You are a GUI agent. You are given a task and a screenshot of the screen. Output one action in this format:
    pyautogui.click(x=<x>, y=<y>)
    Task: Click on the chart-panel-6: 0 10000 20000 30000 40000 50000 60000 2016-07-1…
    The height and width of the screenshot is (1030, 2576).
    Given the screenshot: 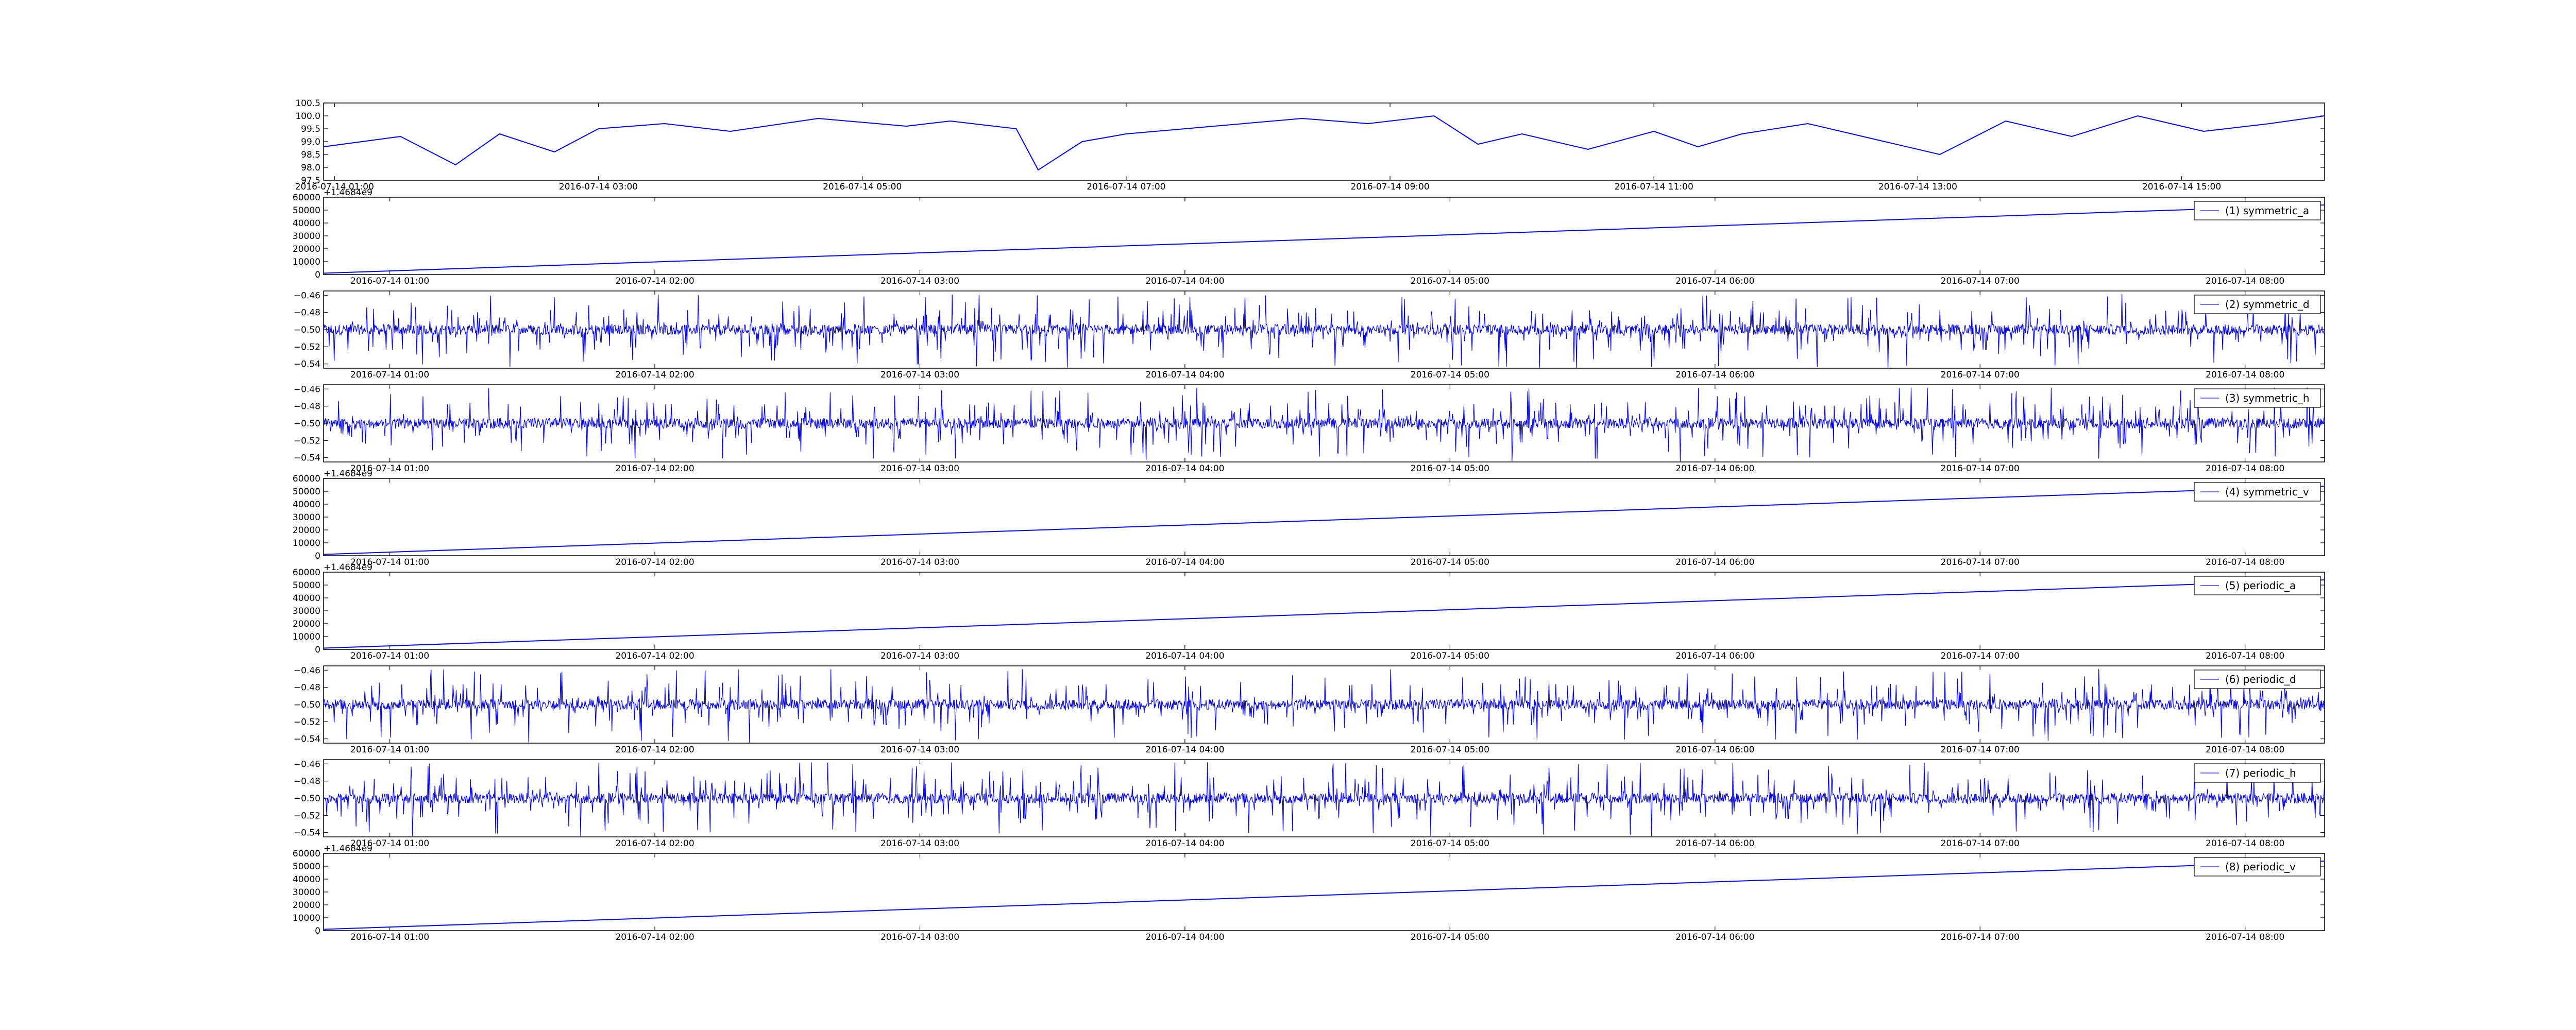 What is the action you would take?
    pyautogui.click(x=1309, y=611)
    